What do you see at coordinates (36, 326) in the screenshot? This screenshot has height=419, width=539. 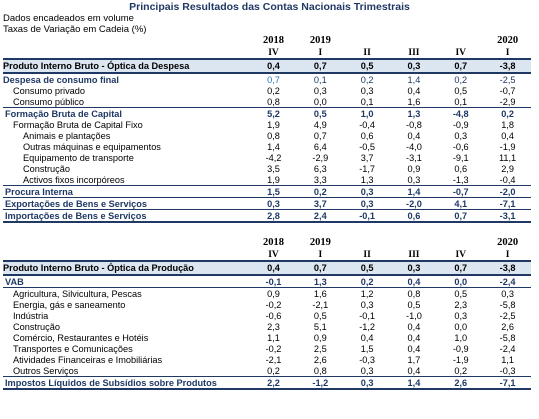 I see `row-label: Construção` at bounding box center [36, 326].